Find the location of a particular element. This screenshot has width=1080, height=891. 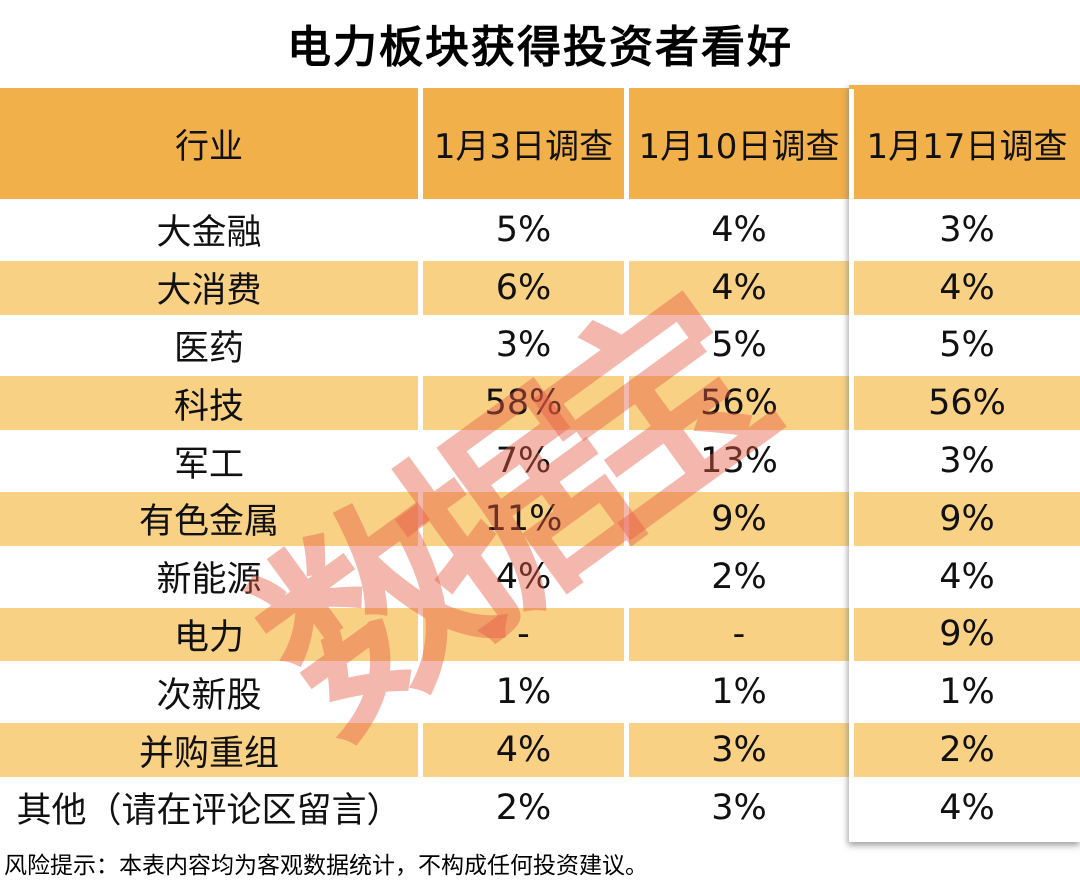

industry-cell: 并购重组 is located at coordinates (209, 750).